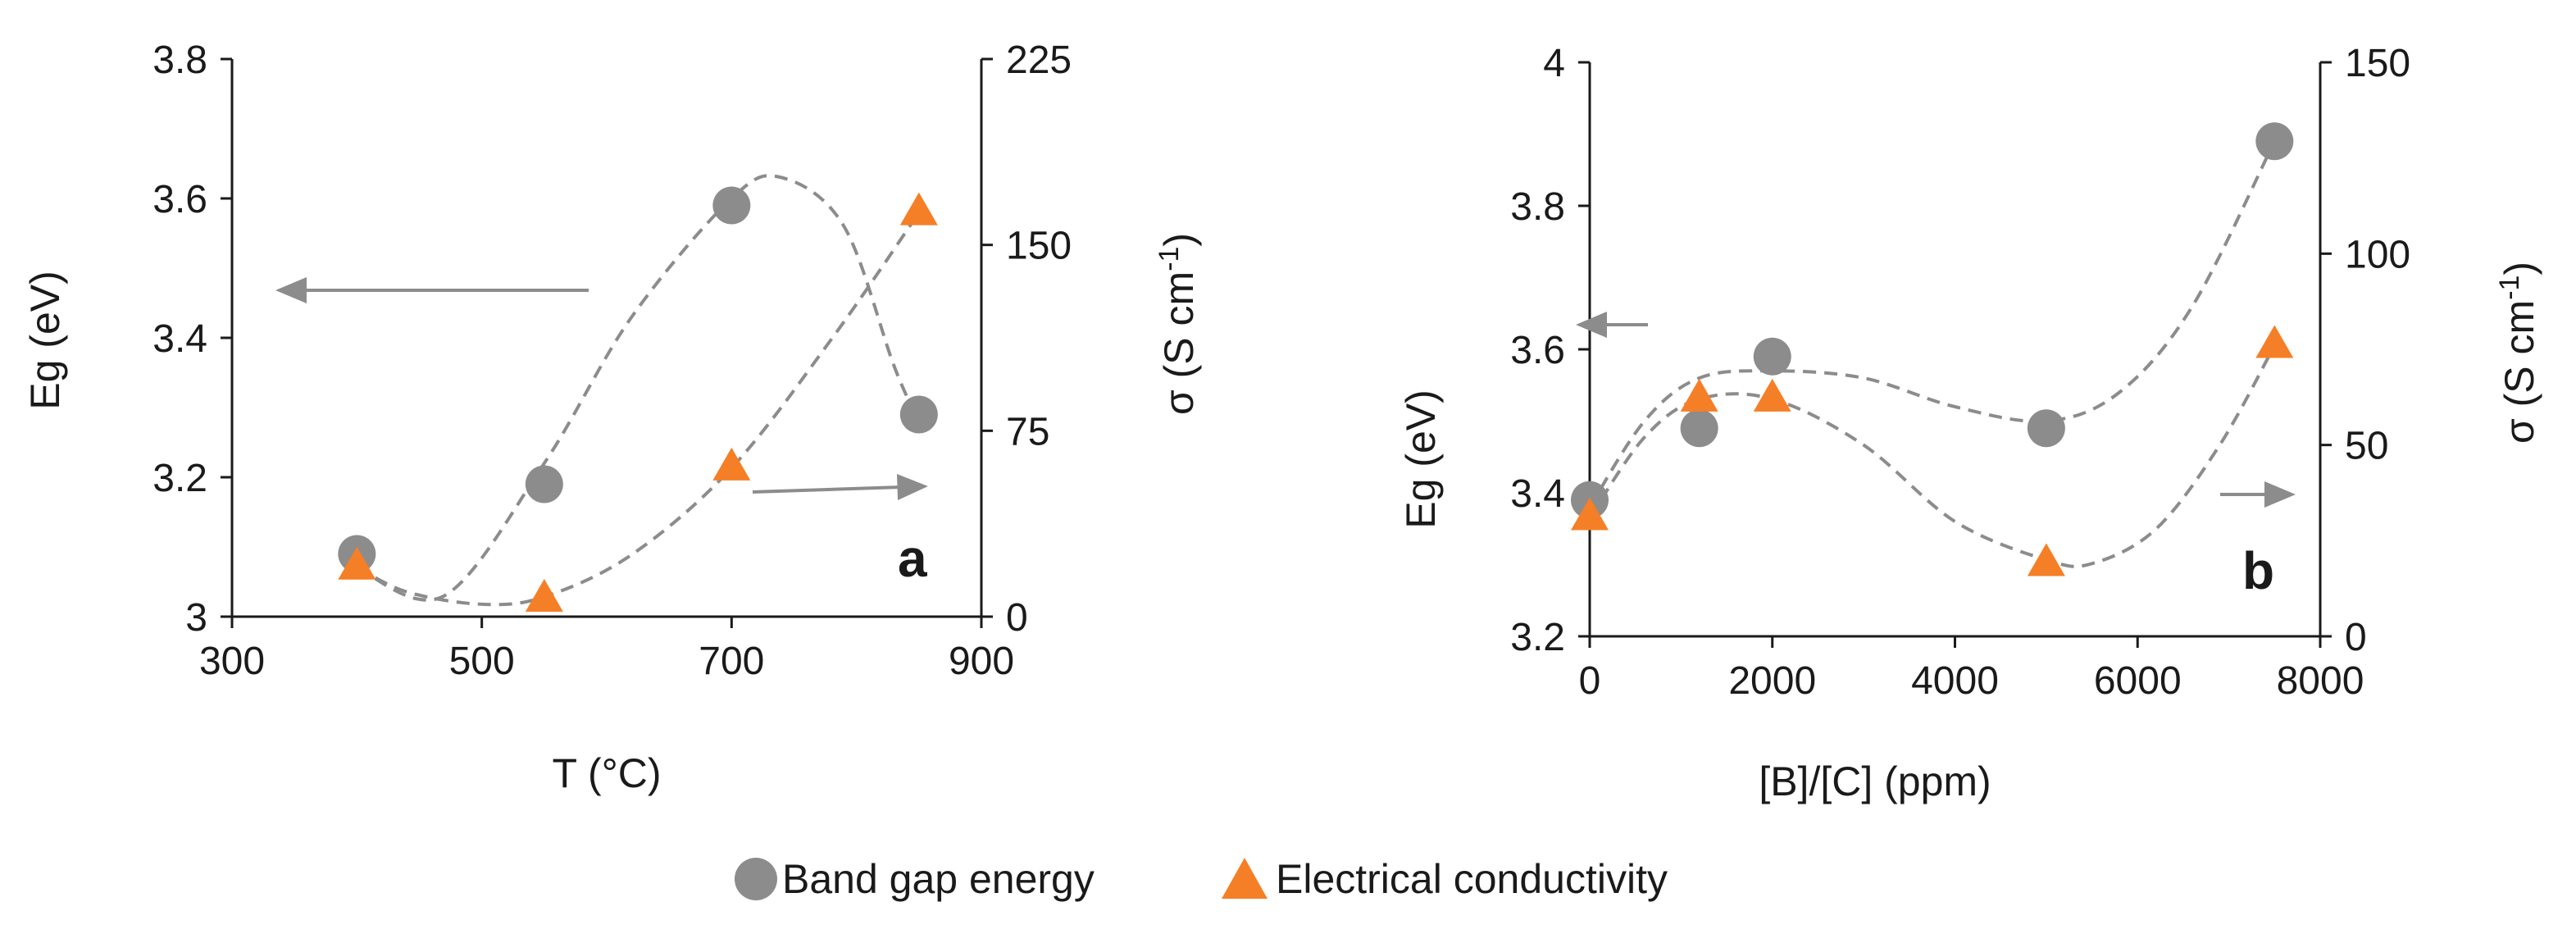  Describe the element at coordinates (482, 661) in the screenshot. I see `x-tick-label: 500` at that location.